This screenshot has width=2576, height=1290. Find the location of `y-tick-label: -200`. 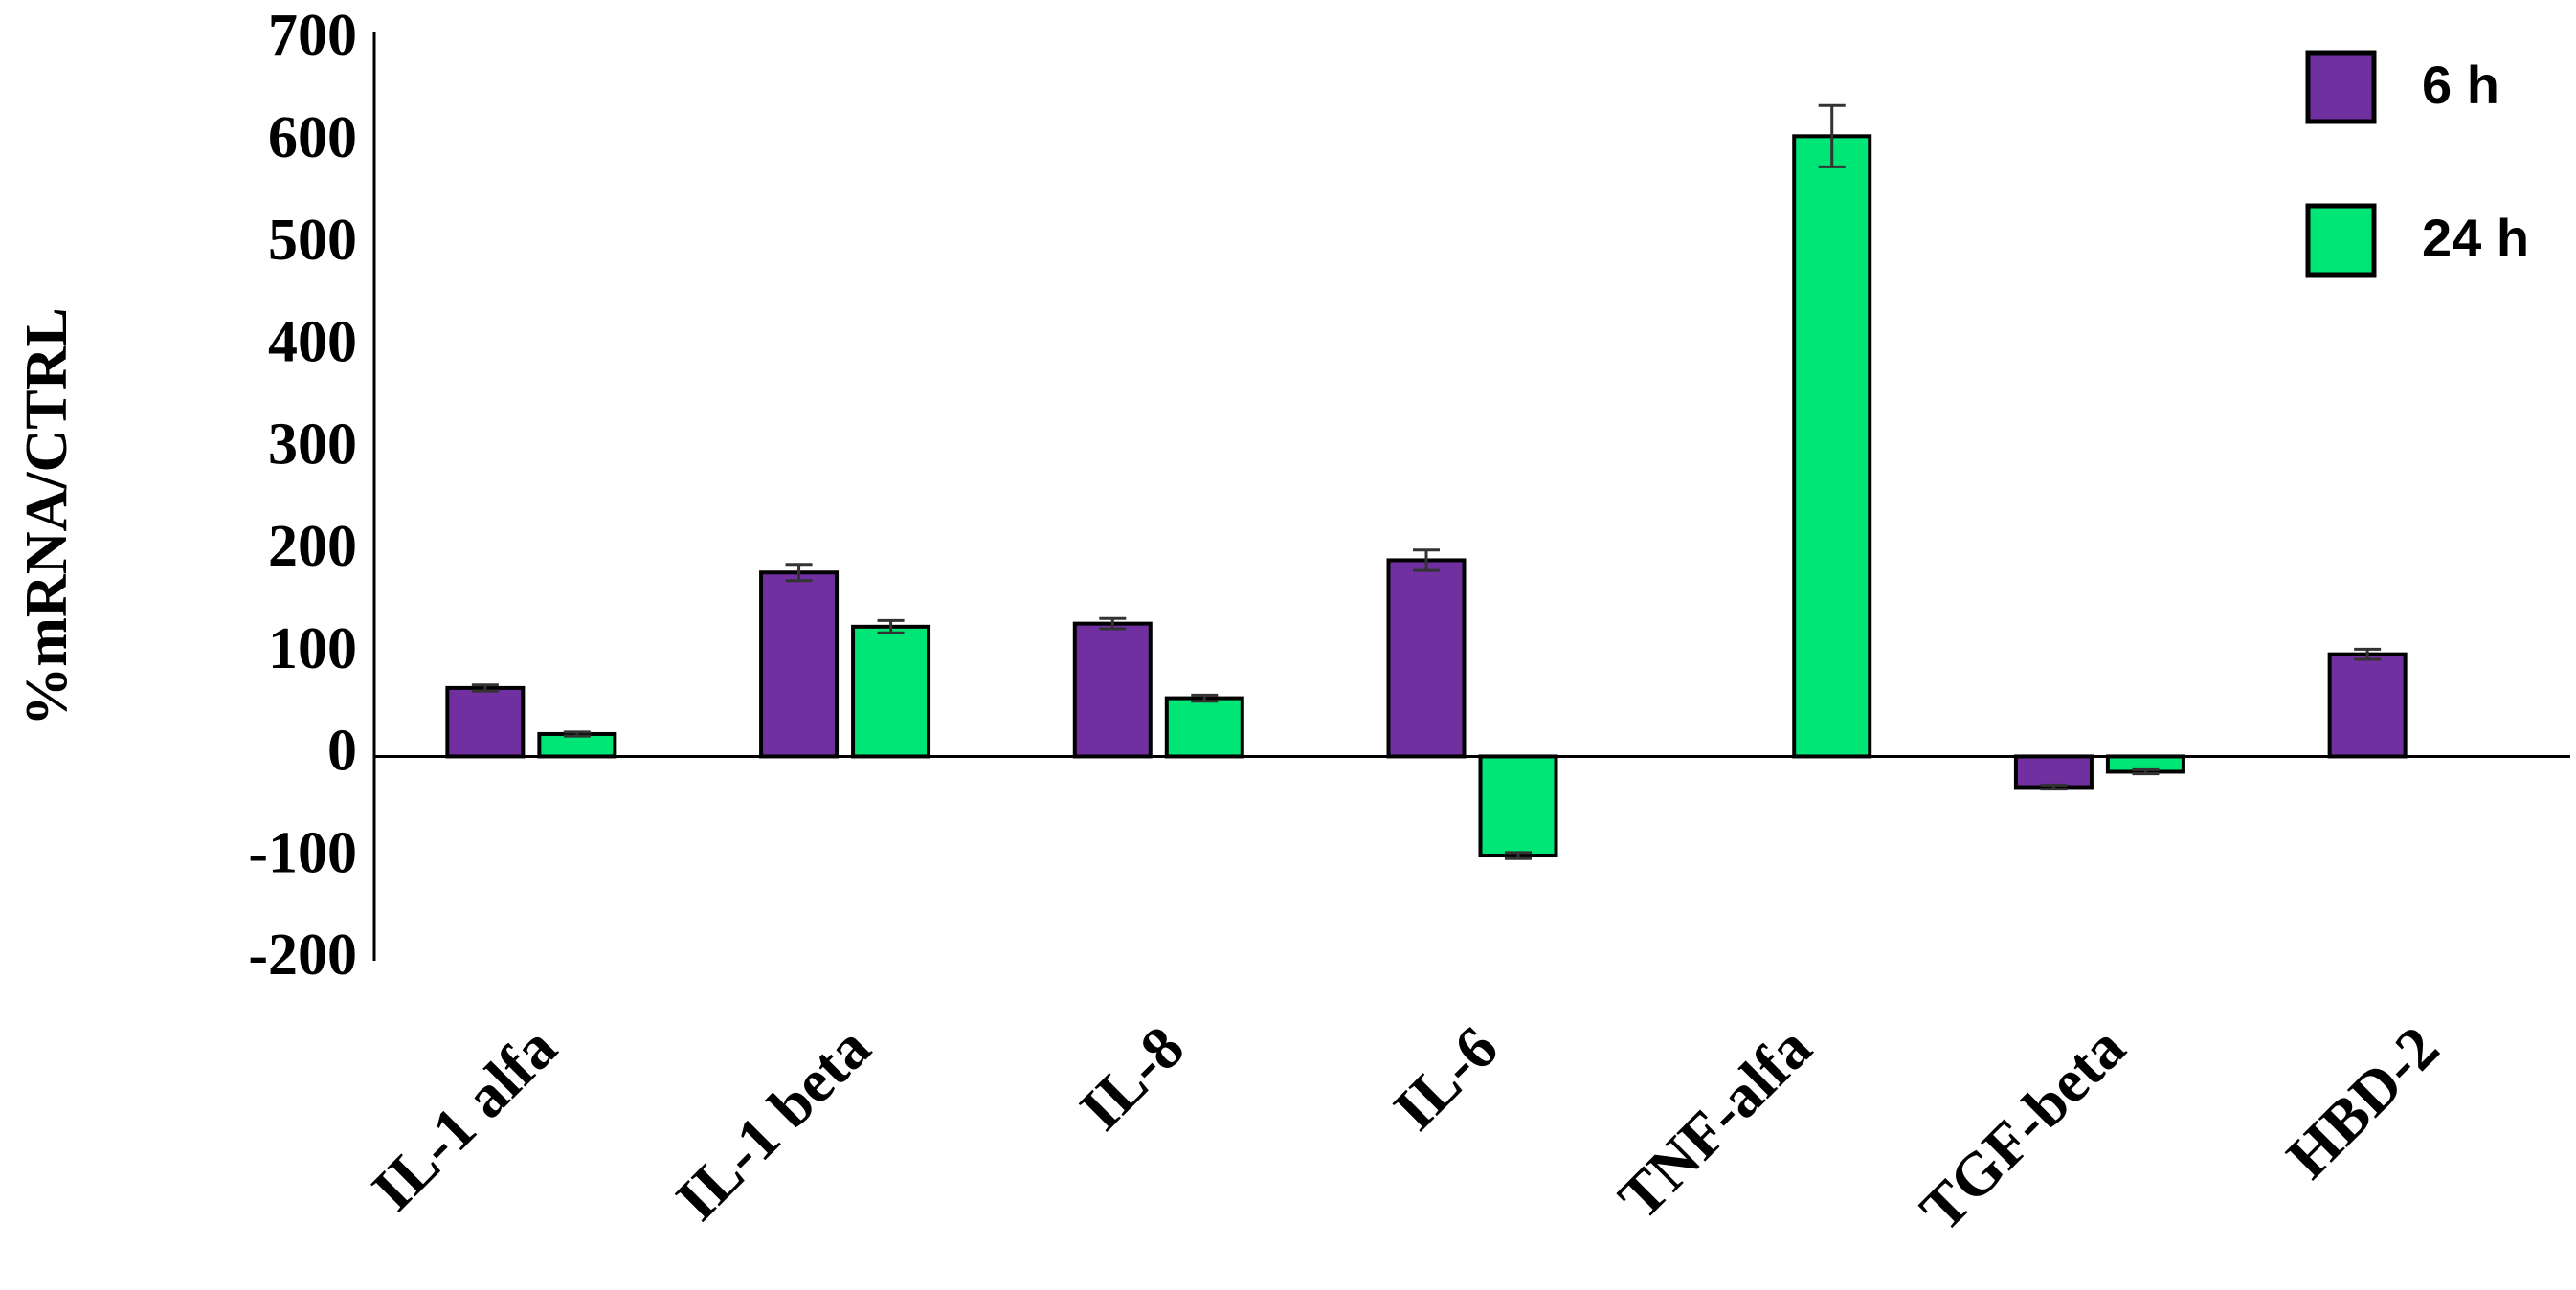

y-tick-label: -200 is located at coordinates (302, 955).